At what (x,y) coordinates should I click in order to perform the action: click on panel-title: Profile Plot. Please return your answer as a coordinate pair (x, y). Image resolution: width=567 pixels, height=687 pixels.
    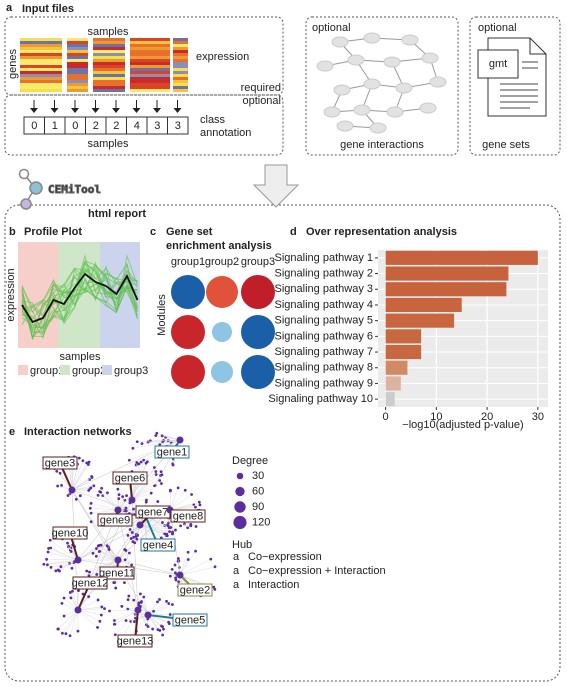
    Looking at the image, I should click on (53, 232).